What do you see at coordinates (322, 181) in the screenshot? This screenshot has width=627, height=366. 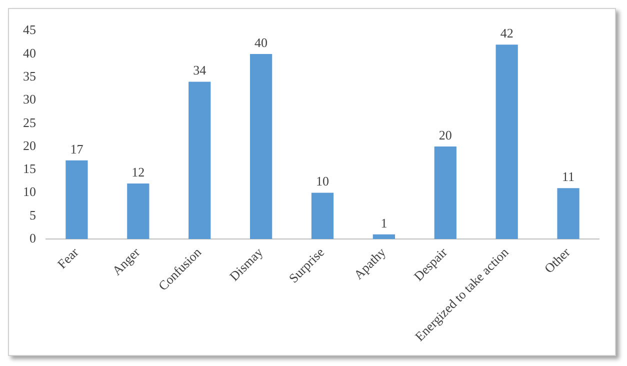 I see `data-label: 10` at bounding box center [322, 181].